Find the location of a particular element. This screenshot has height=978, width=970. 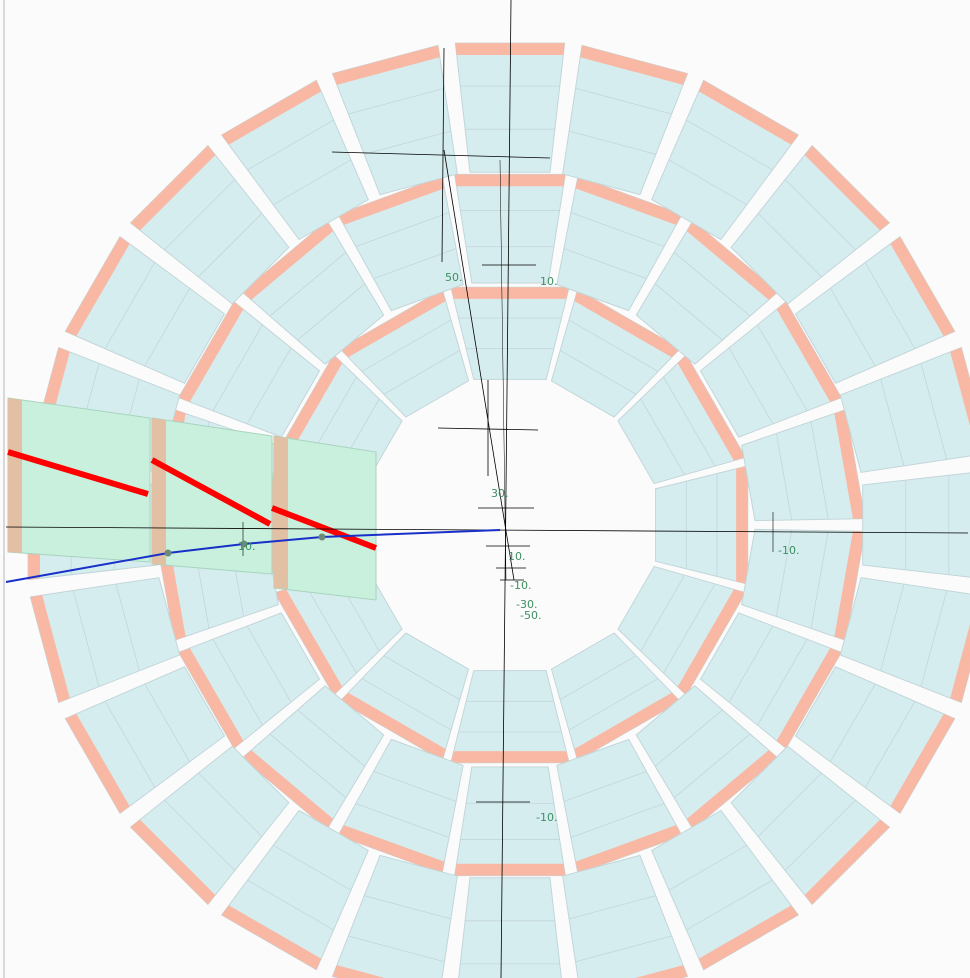

highlighted-modules is located at coordinates (192, 499).